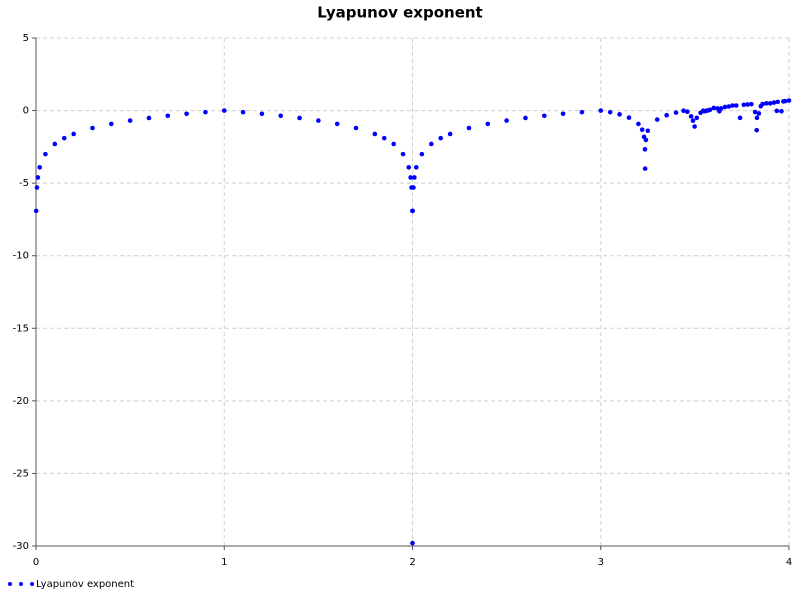 This screenshot has width=800, height=600. I want to click on y-tick-label: -20, so click(21, 401).